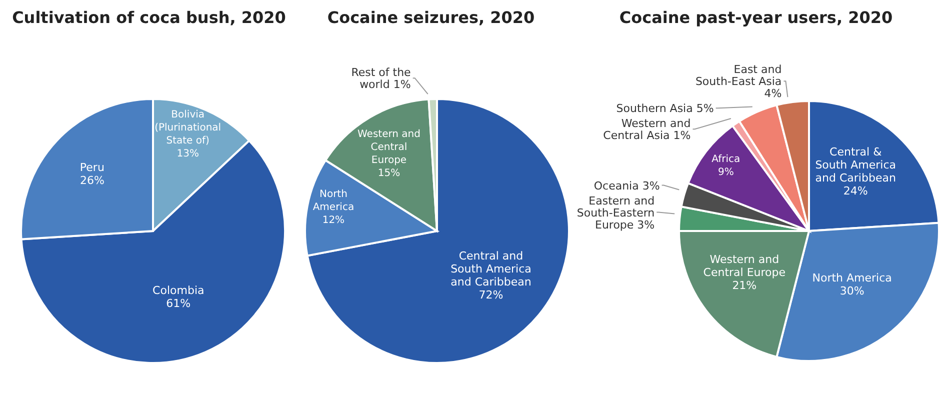 The image size is (948, 393). What do you see at coordinates (149, 18) in the screenshot?
I see `chart-title: Cultivation of coca bush, 2020` at bounding box center [149, 18].